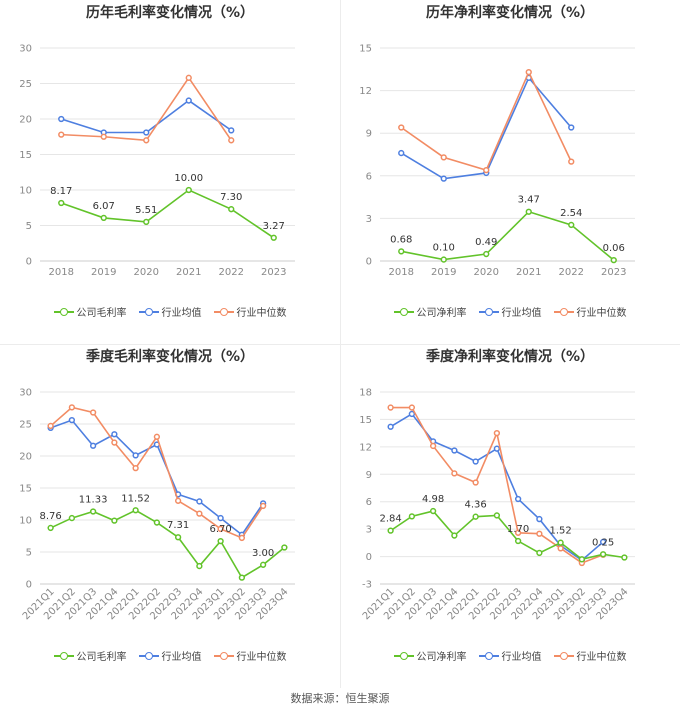 This screenshot has width=680, height=712. What do you see at coordinates (29, 553) in the screenshot?
I see `y-tick-label: 5` at bounding box center [29, 553].